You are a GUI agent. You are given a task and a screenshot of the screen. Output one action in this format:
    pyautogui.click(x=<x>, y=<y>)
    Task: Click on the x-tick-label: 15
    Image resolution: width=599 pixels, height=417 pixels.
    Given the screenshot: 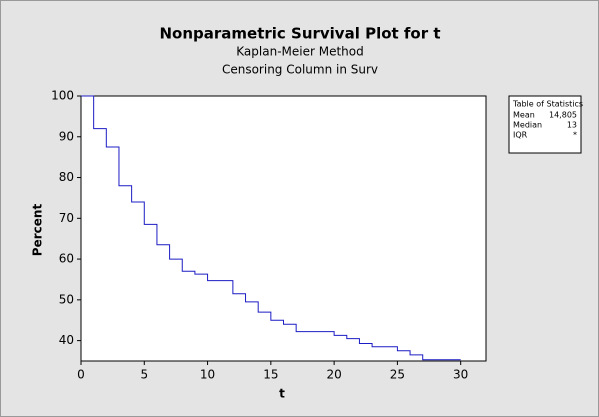 What is the action you would take?
    pyautogui.click(x=270, y=375)
    